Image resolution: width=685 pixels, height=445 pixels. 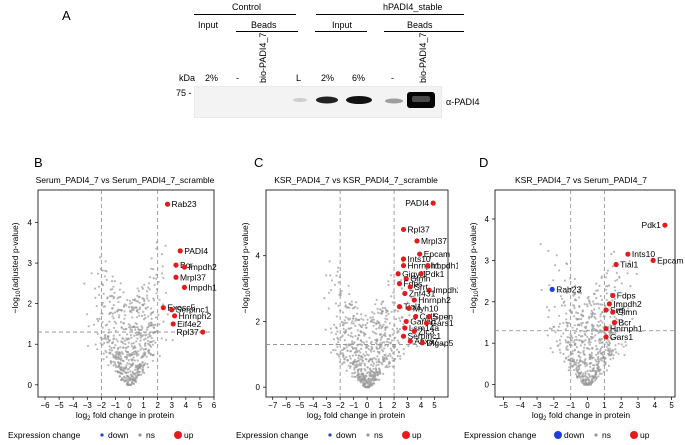 I want to click on chart-b-legend-swatch-up, so click(x=178, y=435).